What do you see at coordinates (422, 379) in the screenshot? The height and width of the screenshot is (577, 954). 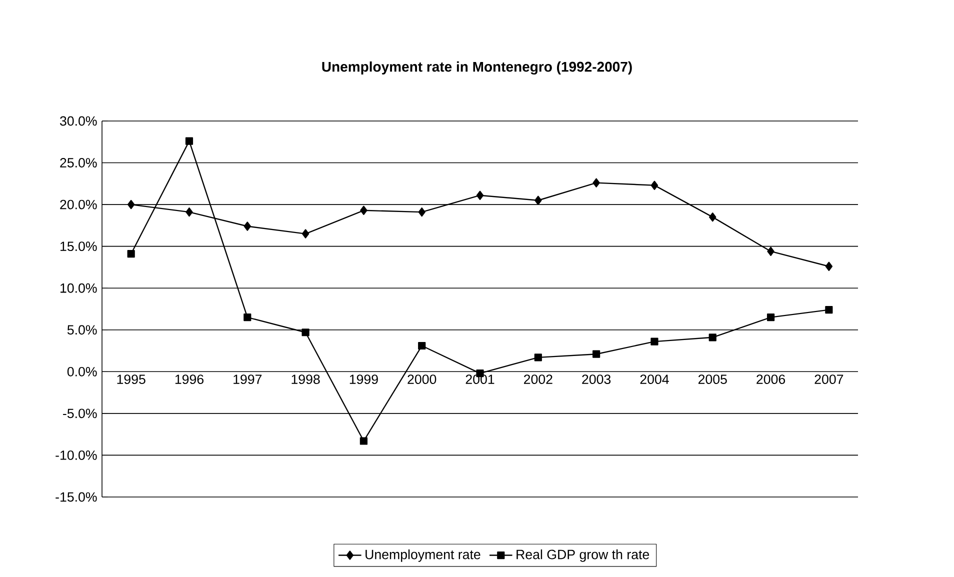 I see `x-tick-label: 2000` at bounding box center [422, 379].